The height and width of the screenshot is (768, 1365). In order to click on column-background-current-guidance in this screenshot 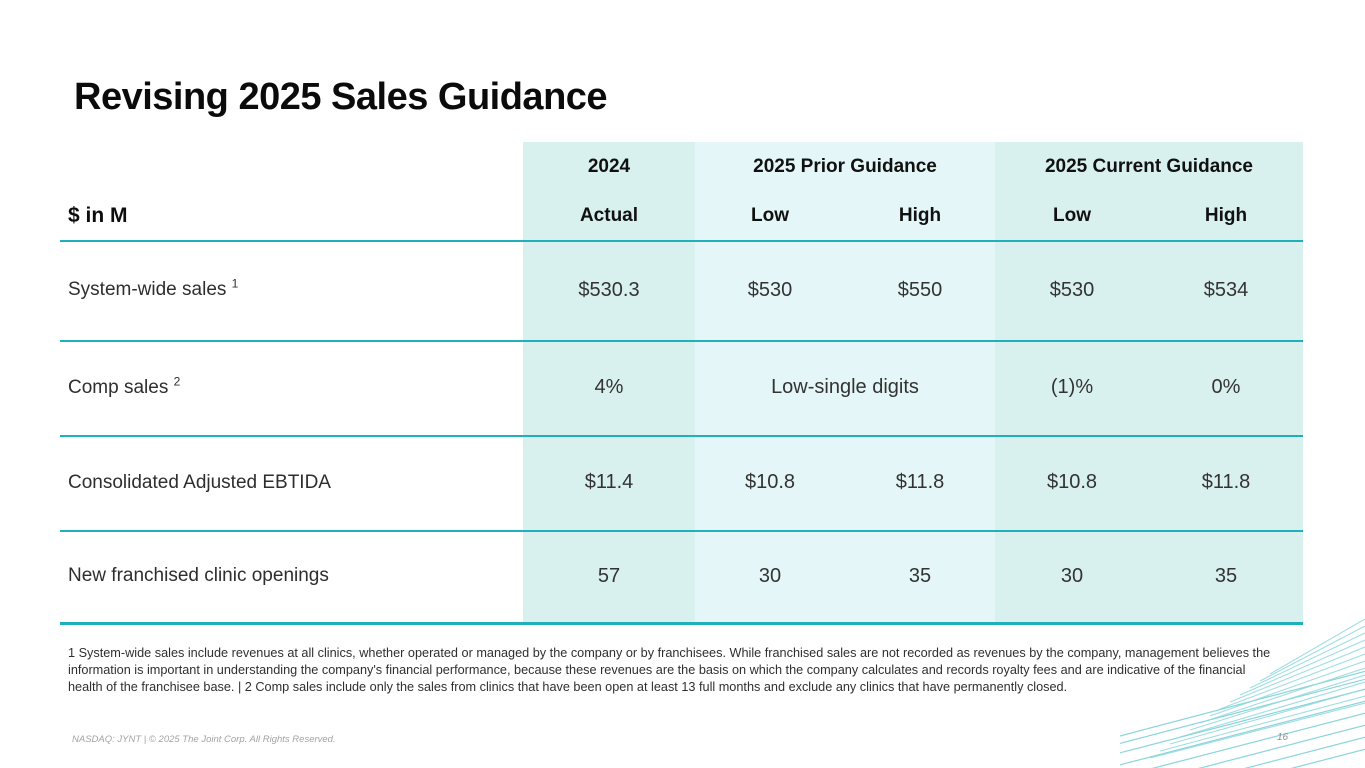, I will do `click(1149, 383)`.